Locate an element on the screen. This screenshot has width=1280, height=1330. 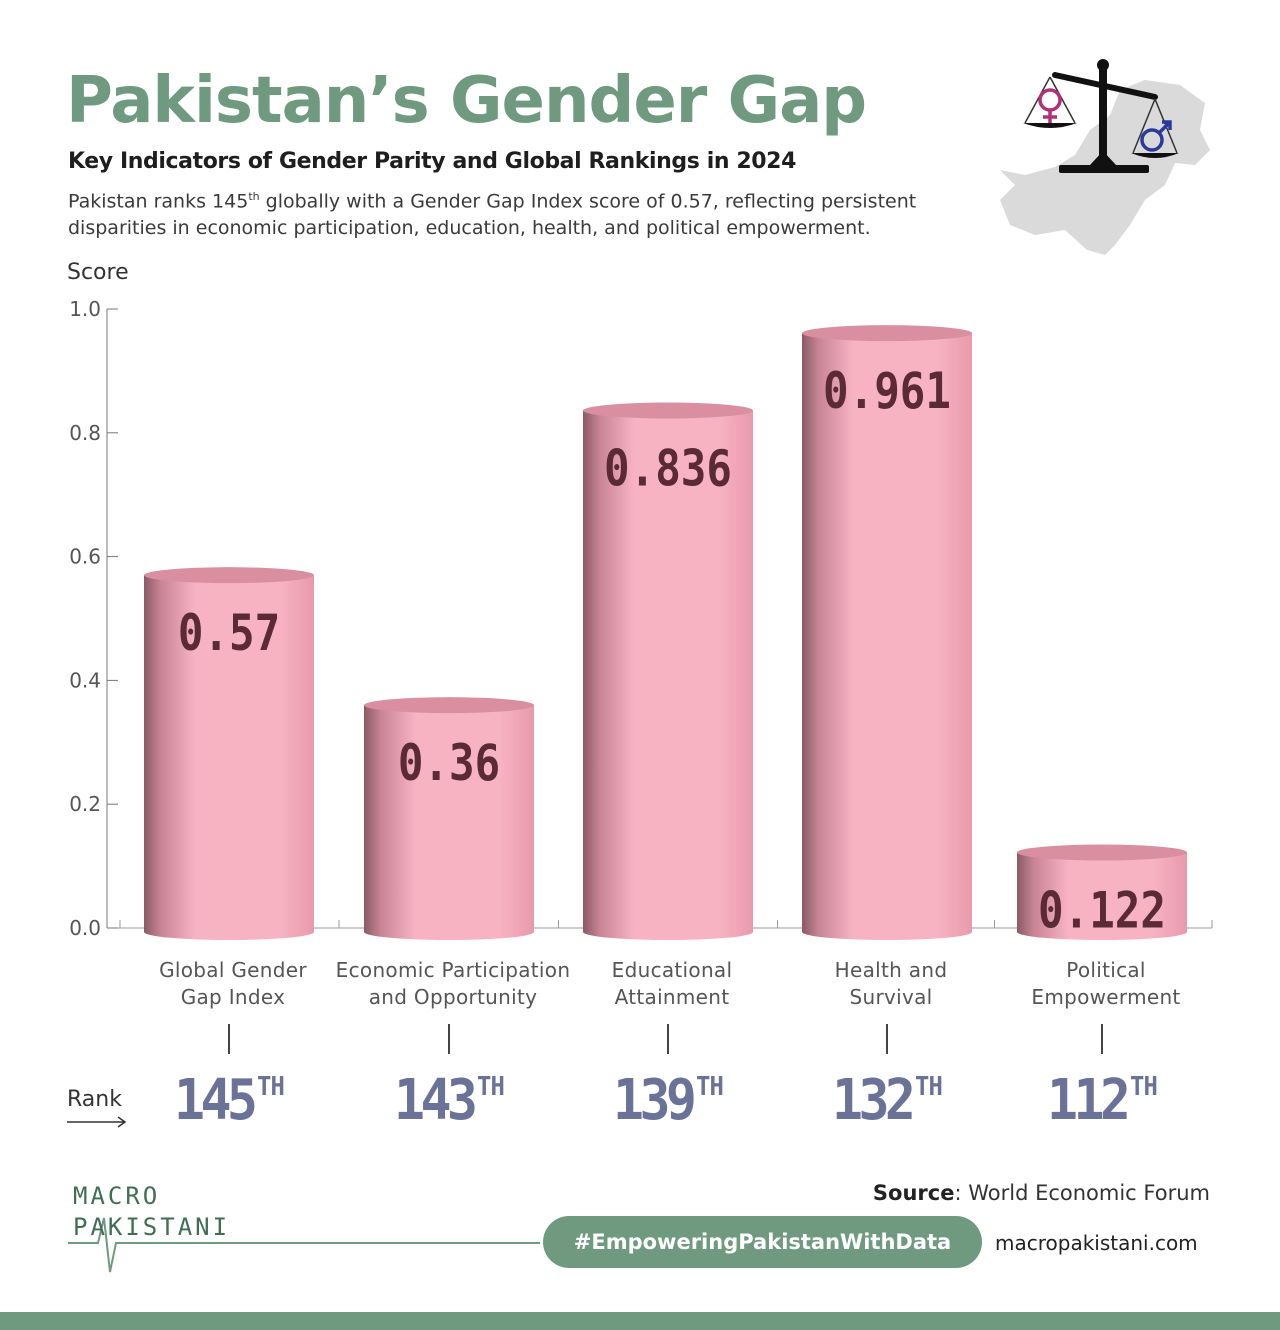
rank-value: 132 TH is located at coordinates (887, 1100).